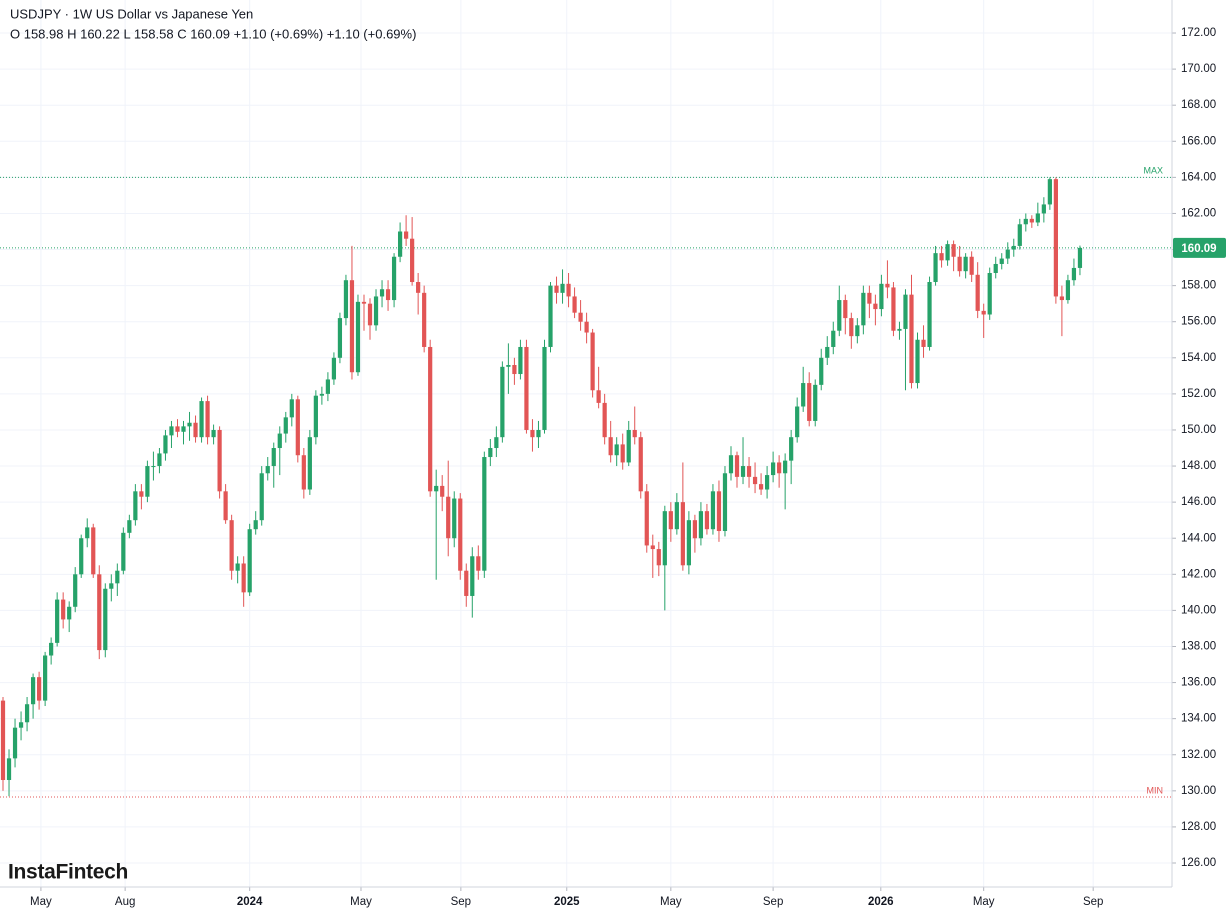  Describe the element at coordinates (1198, 141) in the screenshot. I see `y-tick-label: 166.00` at that location.